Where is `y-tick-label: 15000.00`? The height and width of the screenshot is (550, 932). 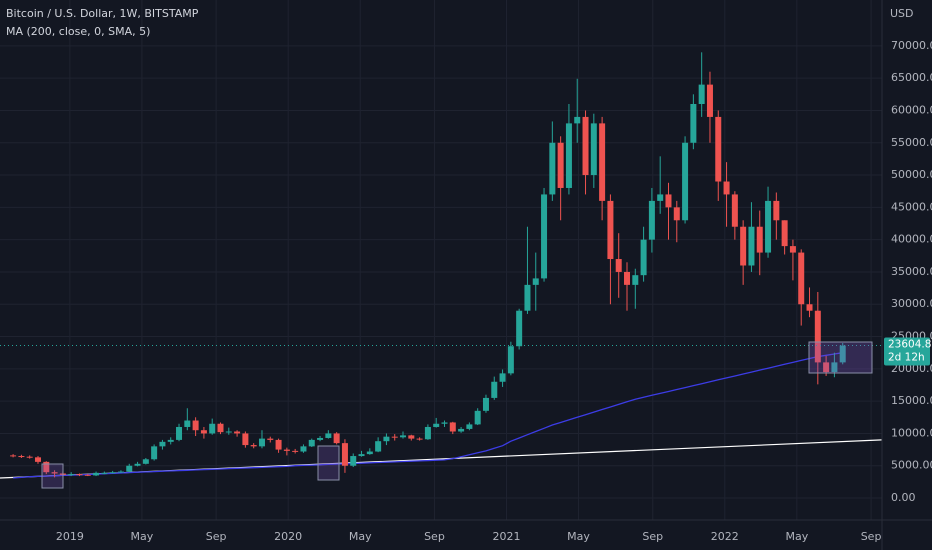 y-tick-label: 15000.00 is located at coordinates (911, 400).